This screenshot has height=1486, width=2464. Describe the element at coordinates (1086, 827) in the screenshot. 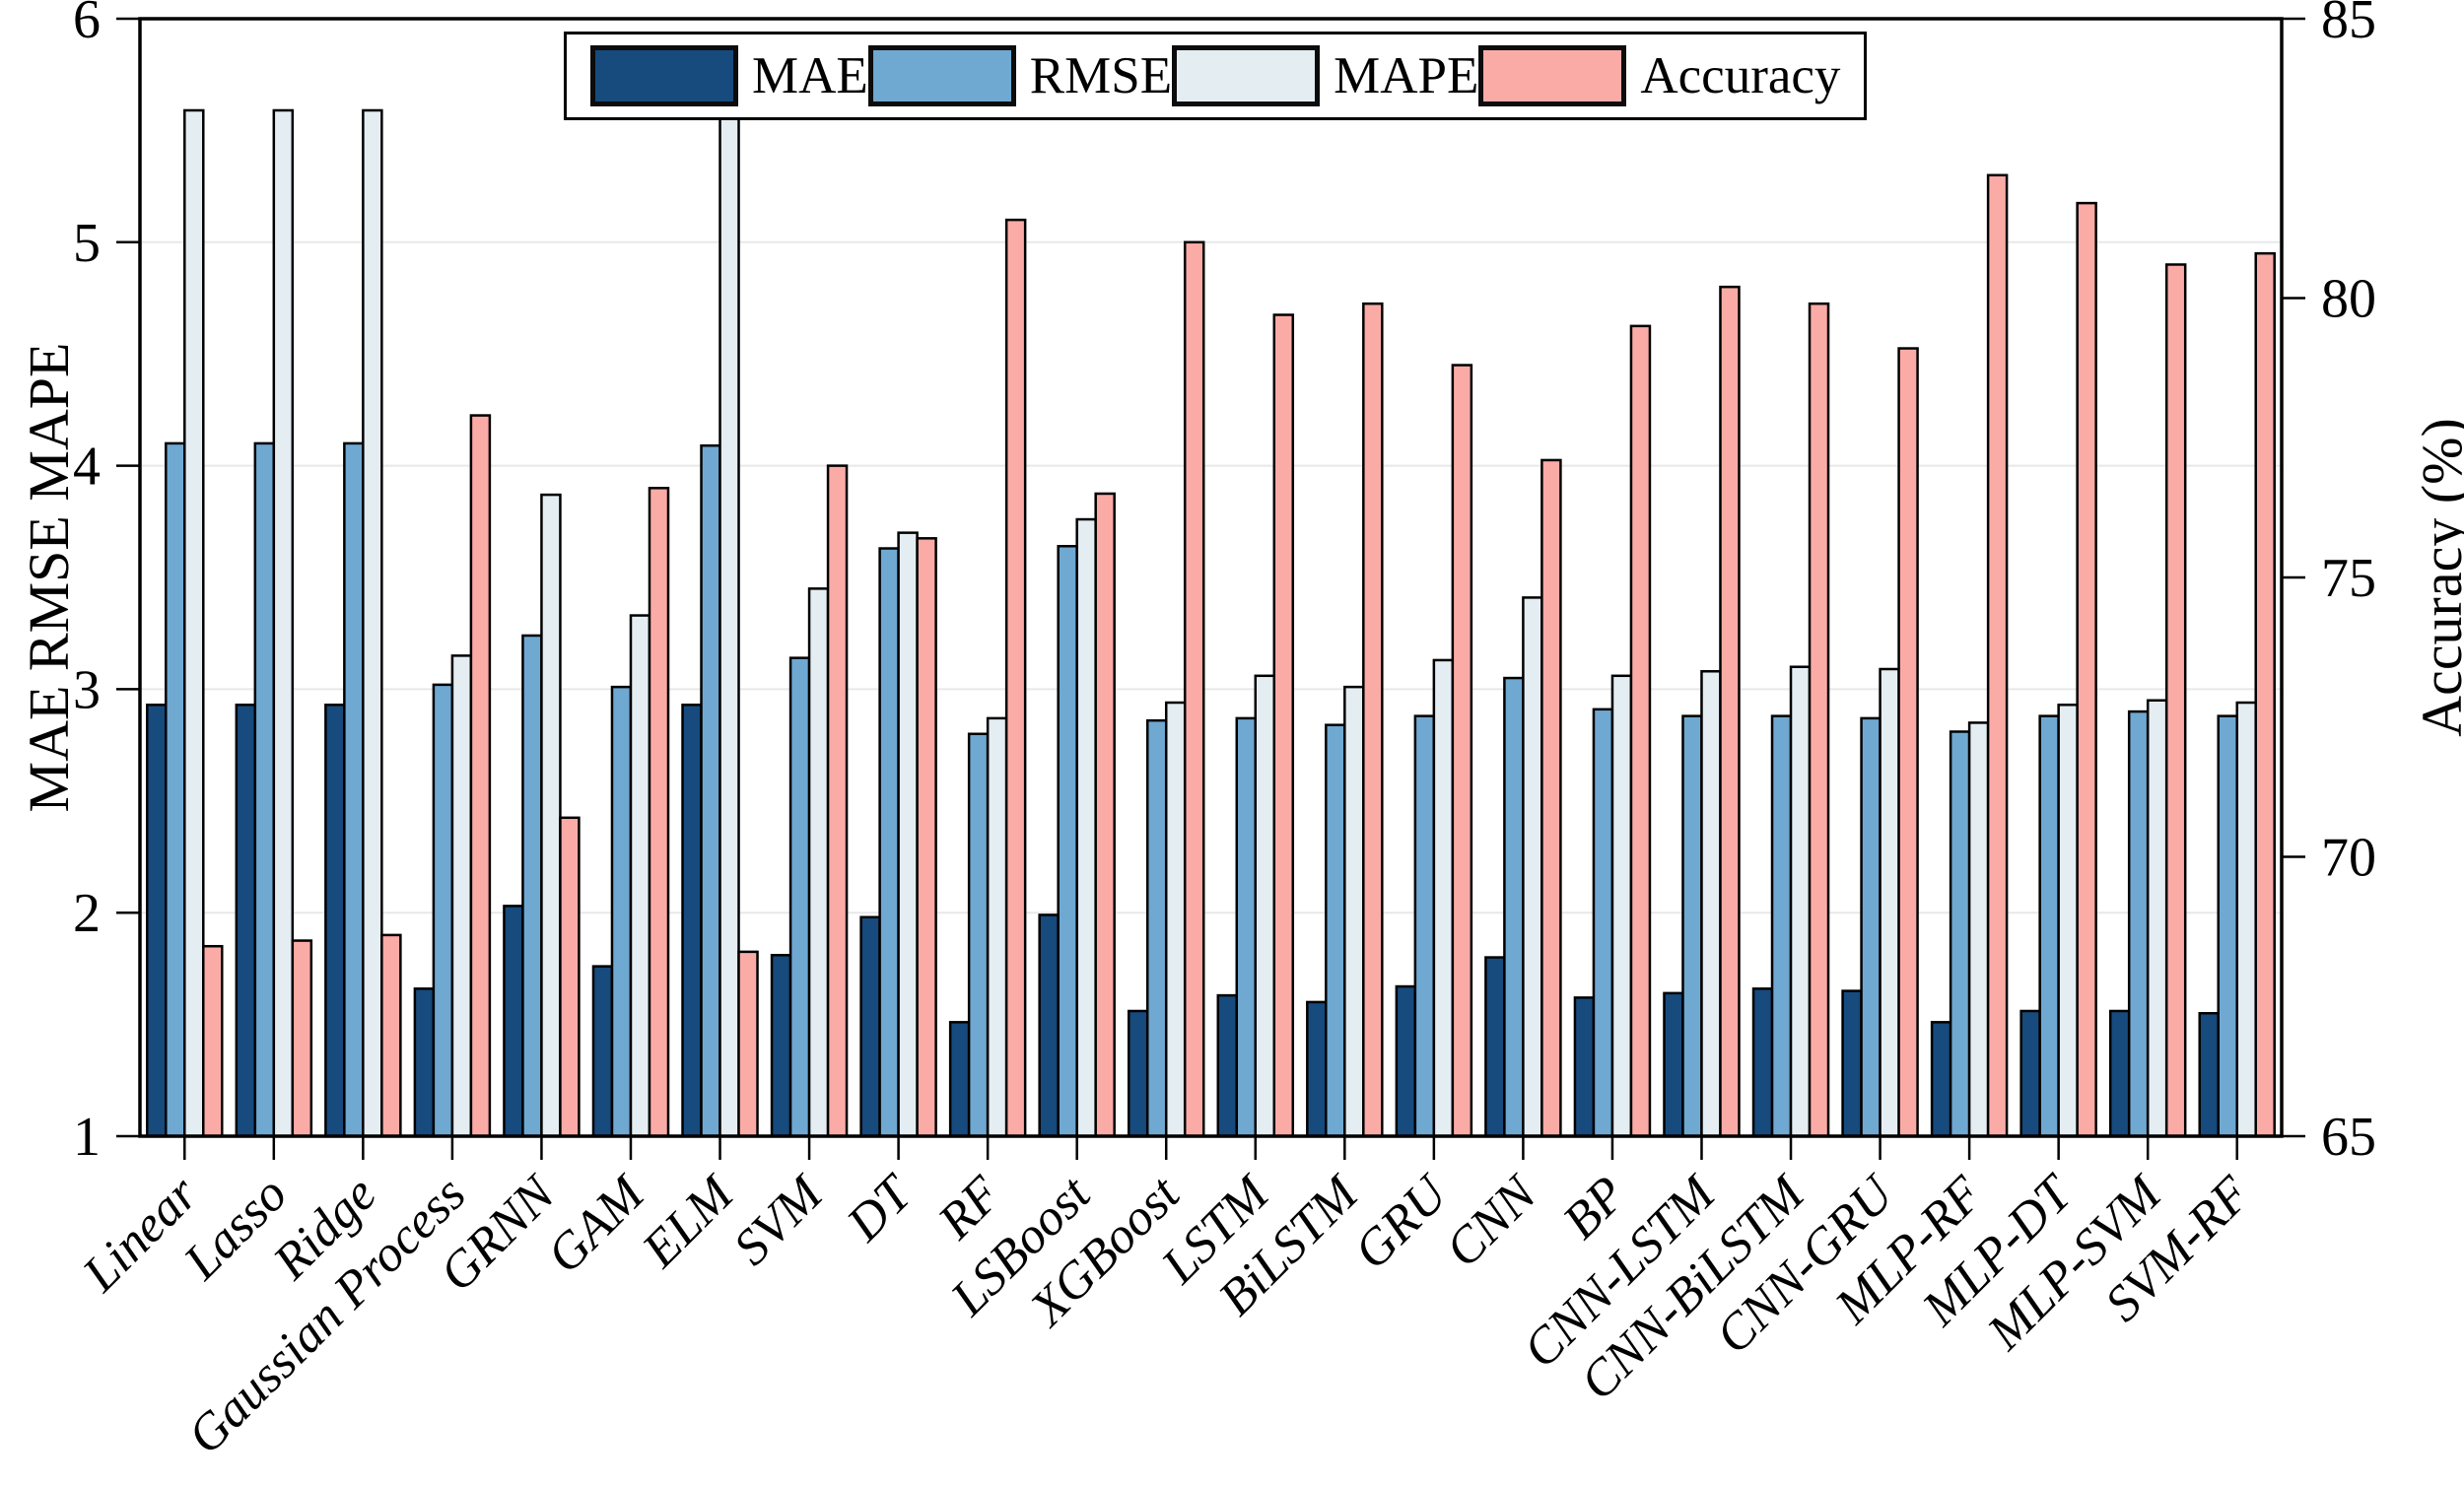

I see `bar-mape-LSBoost` at that location.